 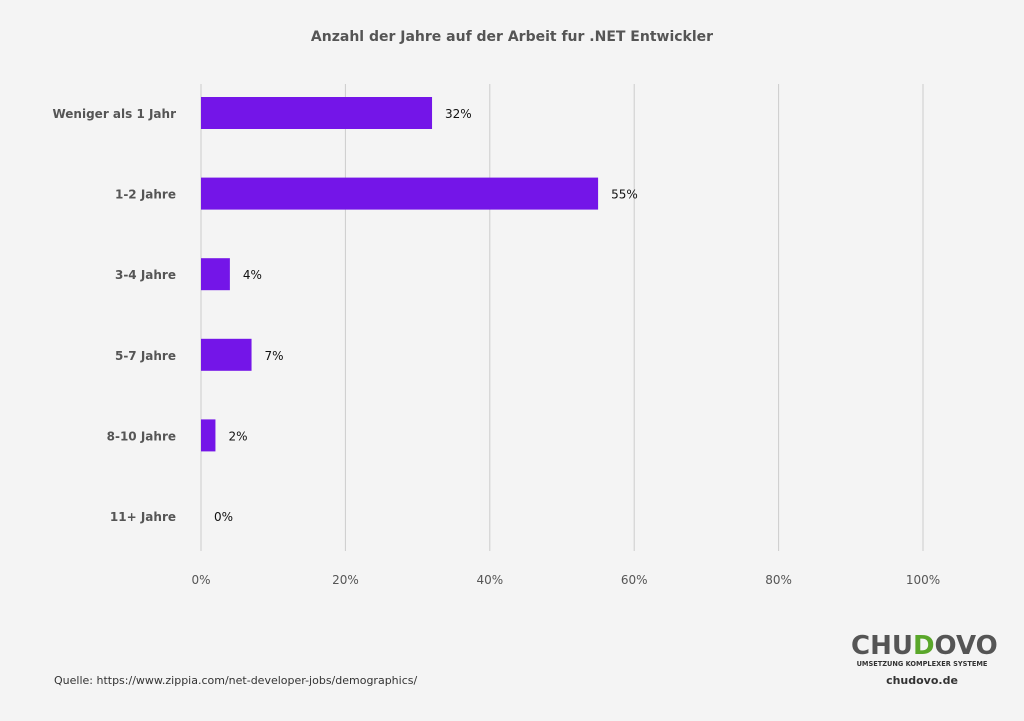 I want to click on x-tick-label: 60%, so click(x=634, y=580).